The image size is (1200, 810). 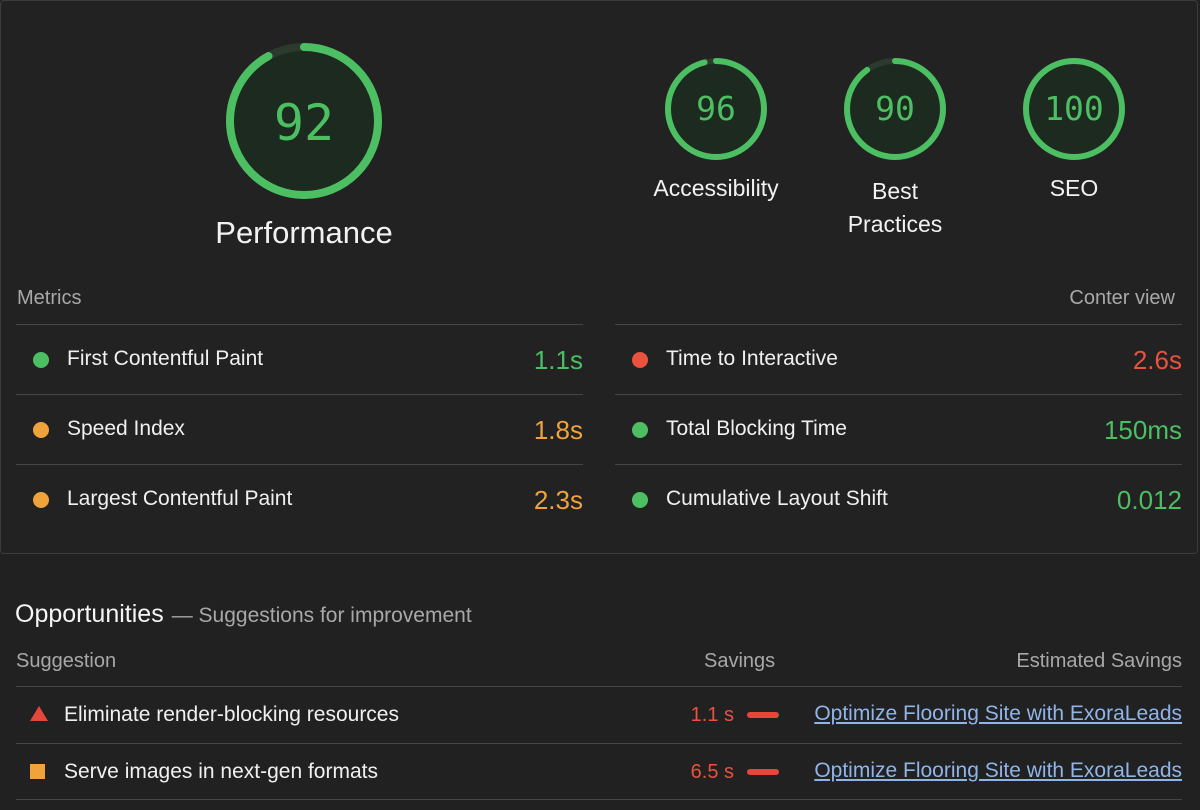 I want to click on metric-value: 2.6s, so click(x=1157, y=360).